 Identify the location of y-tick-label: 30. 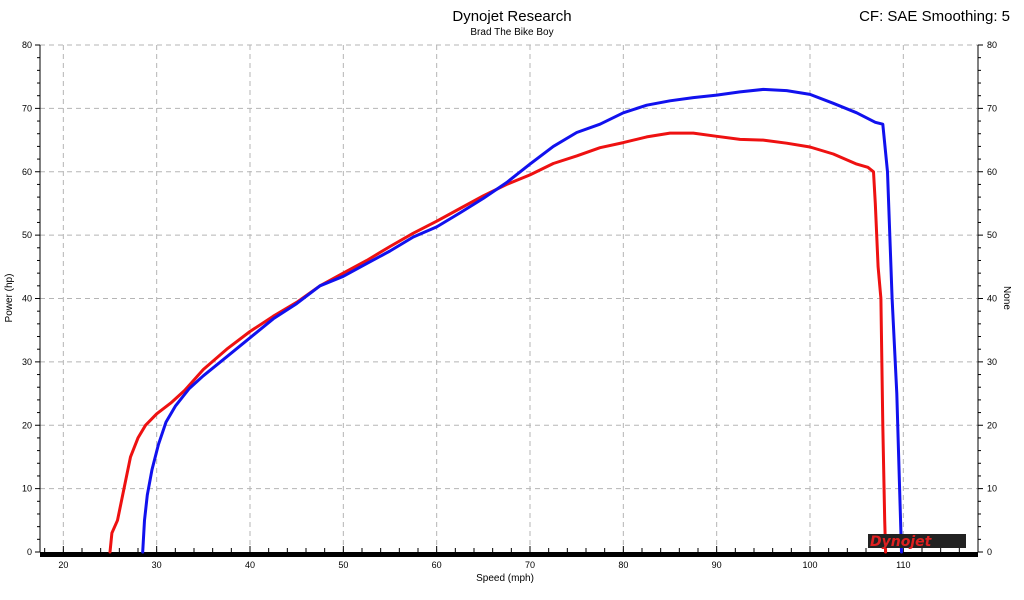
(27, 362).